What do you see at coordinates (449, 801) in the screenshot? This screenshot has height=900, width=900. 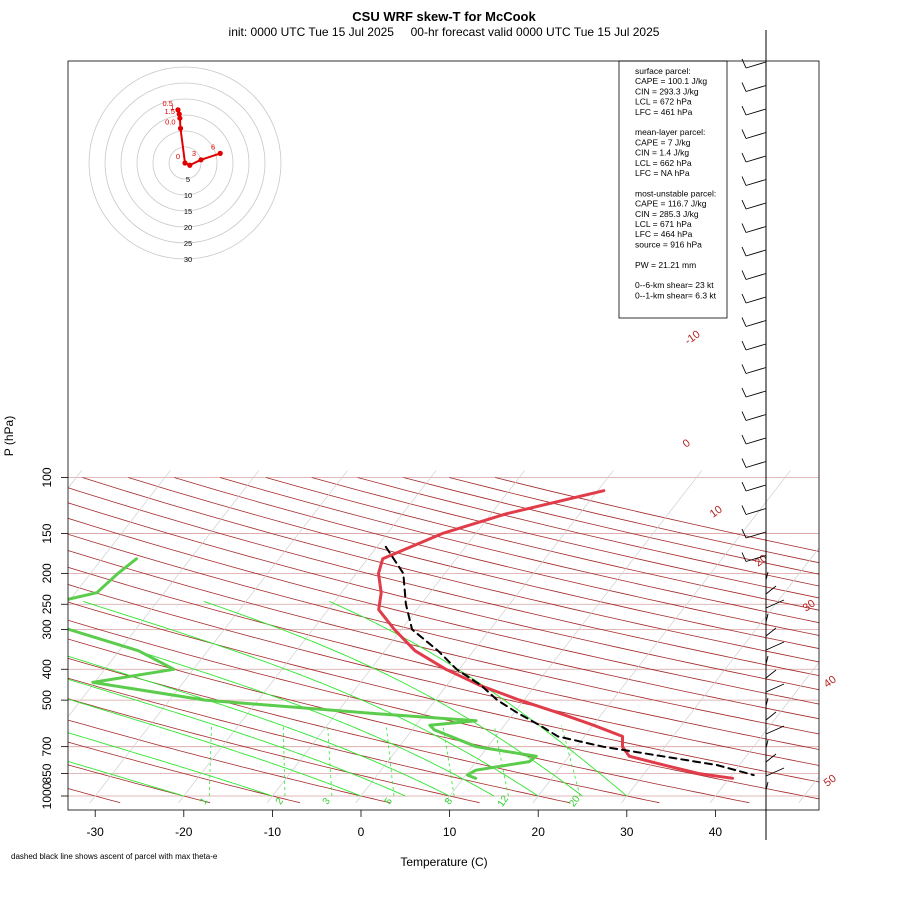 I see `mixing-ratio-label: 8` at bounding box center [449, 801].